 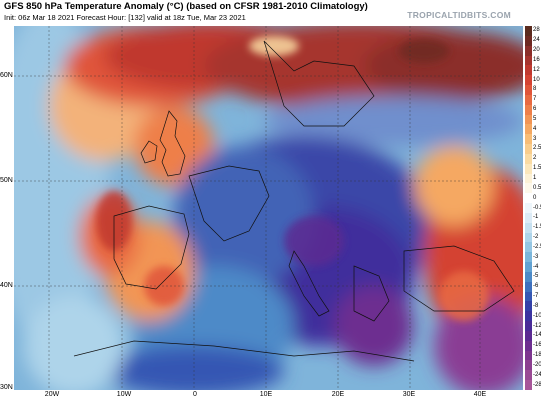 I want to click on lat-label-30n: 30N, so click(x=6, y=387).